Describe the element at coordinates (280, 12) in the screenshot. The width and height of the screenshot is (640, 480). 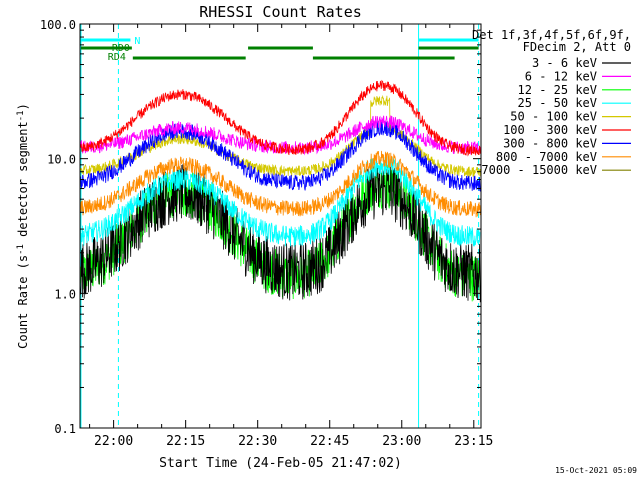
I see `chart-title: RHESSI Count Rates` at that location.